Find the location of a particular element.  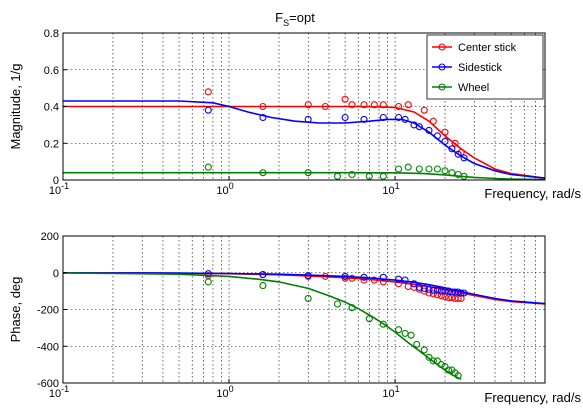

legend-marker-wheel is located at coordinates (442, 87).